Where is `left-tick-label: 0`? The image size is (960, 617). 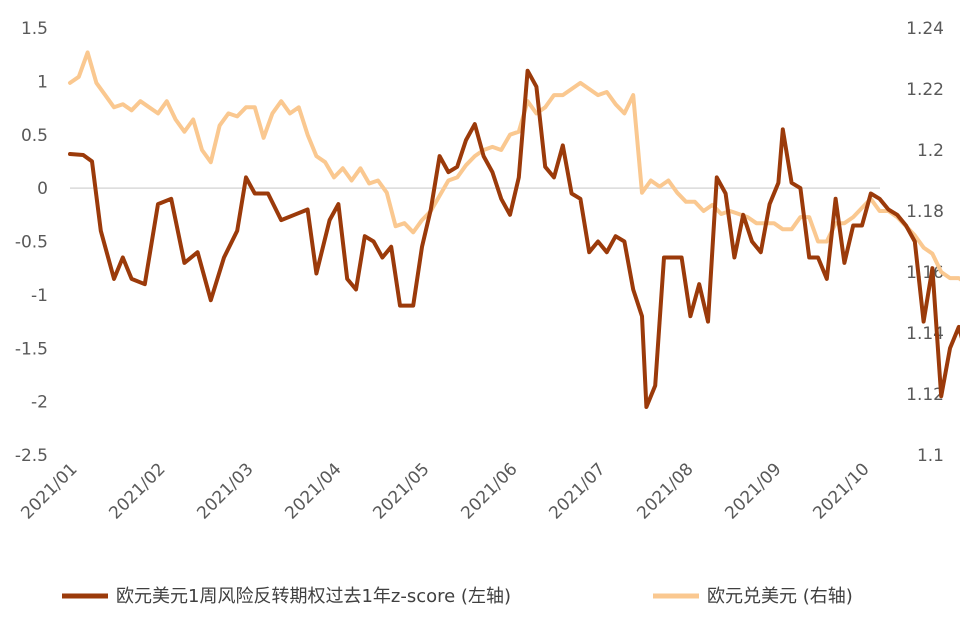 left-tick-label: 0 is located at coordinates (42, 189).